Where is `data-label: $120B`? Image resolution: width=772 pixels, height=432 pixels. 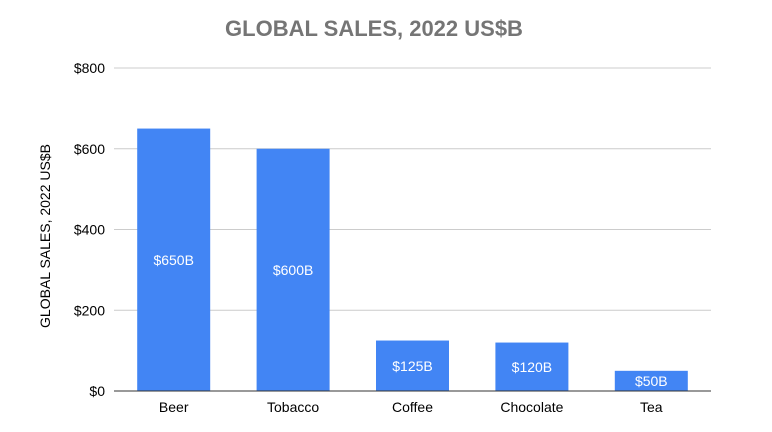 data-label: $120B is located at coordinates (532, 367).